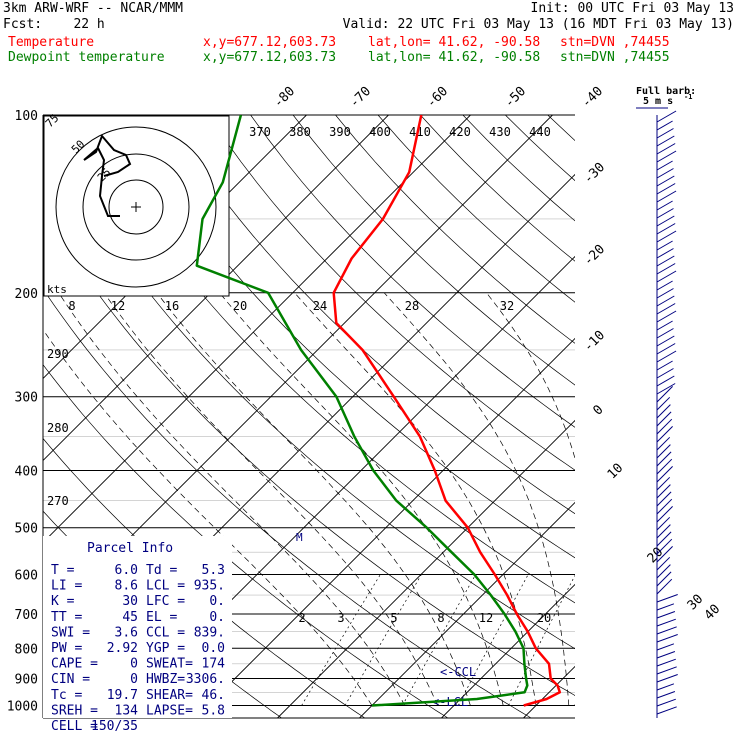 The height and width of the screenshot is (740, 740). Describe the element at coordinates (165, 601) in the screenshot. I see `parcel-row-label-b: LFC =` at that location.